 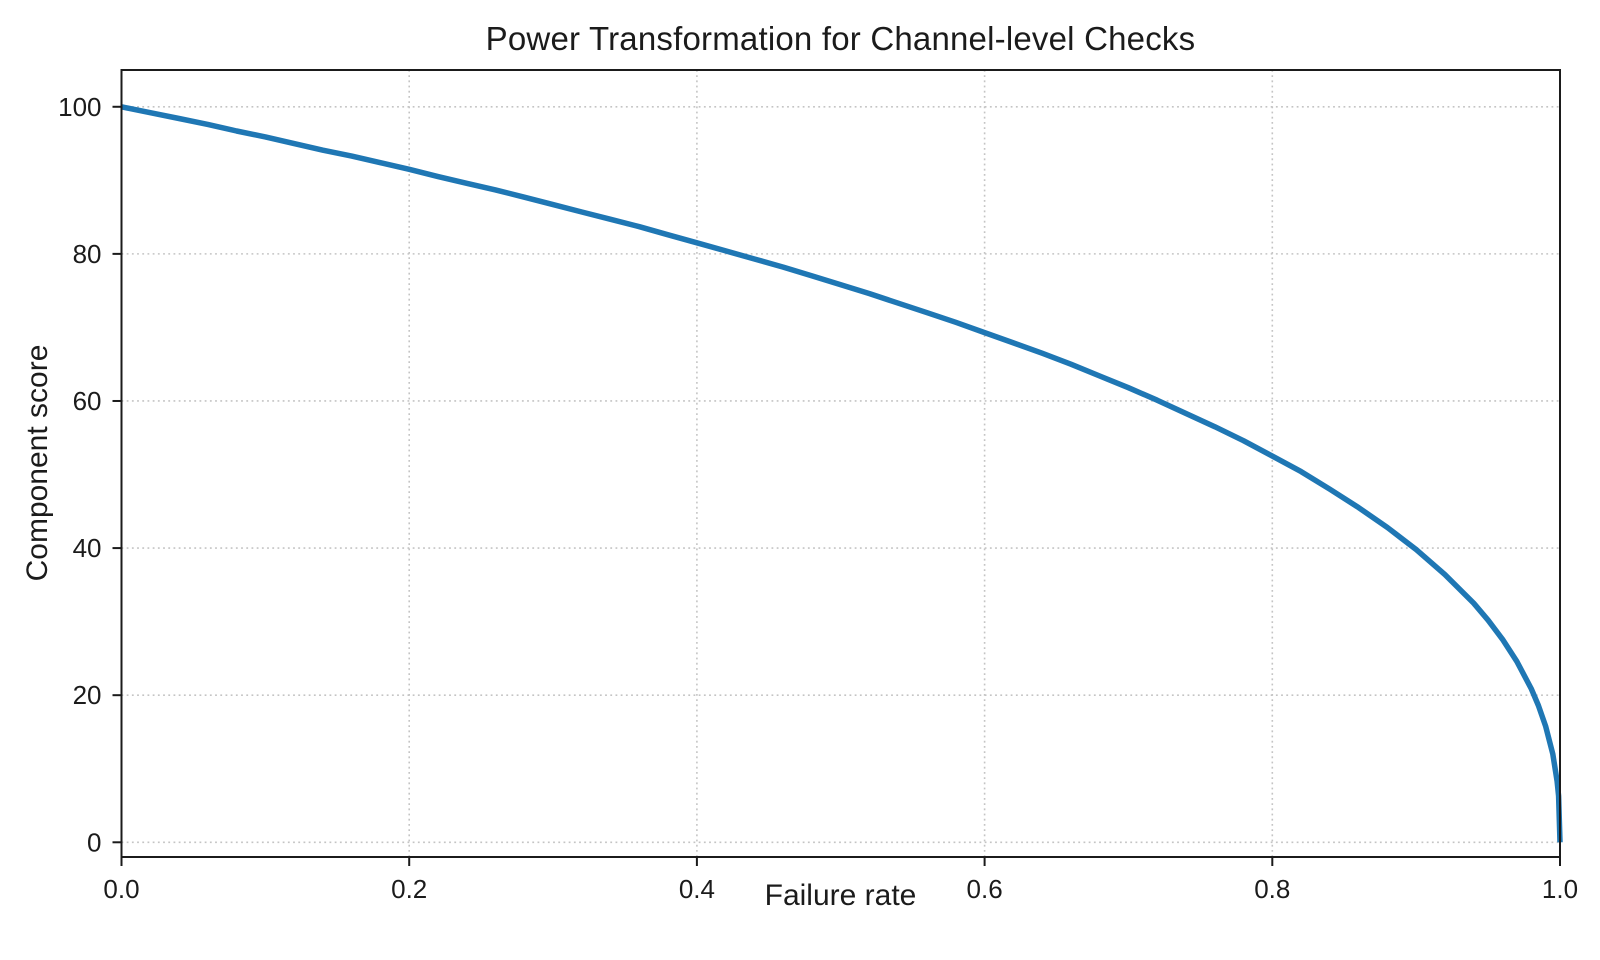 I want to click on x-axis-label: Failure rate, so click(x=840, y=895).